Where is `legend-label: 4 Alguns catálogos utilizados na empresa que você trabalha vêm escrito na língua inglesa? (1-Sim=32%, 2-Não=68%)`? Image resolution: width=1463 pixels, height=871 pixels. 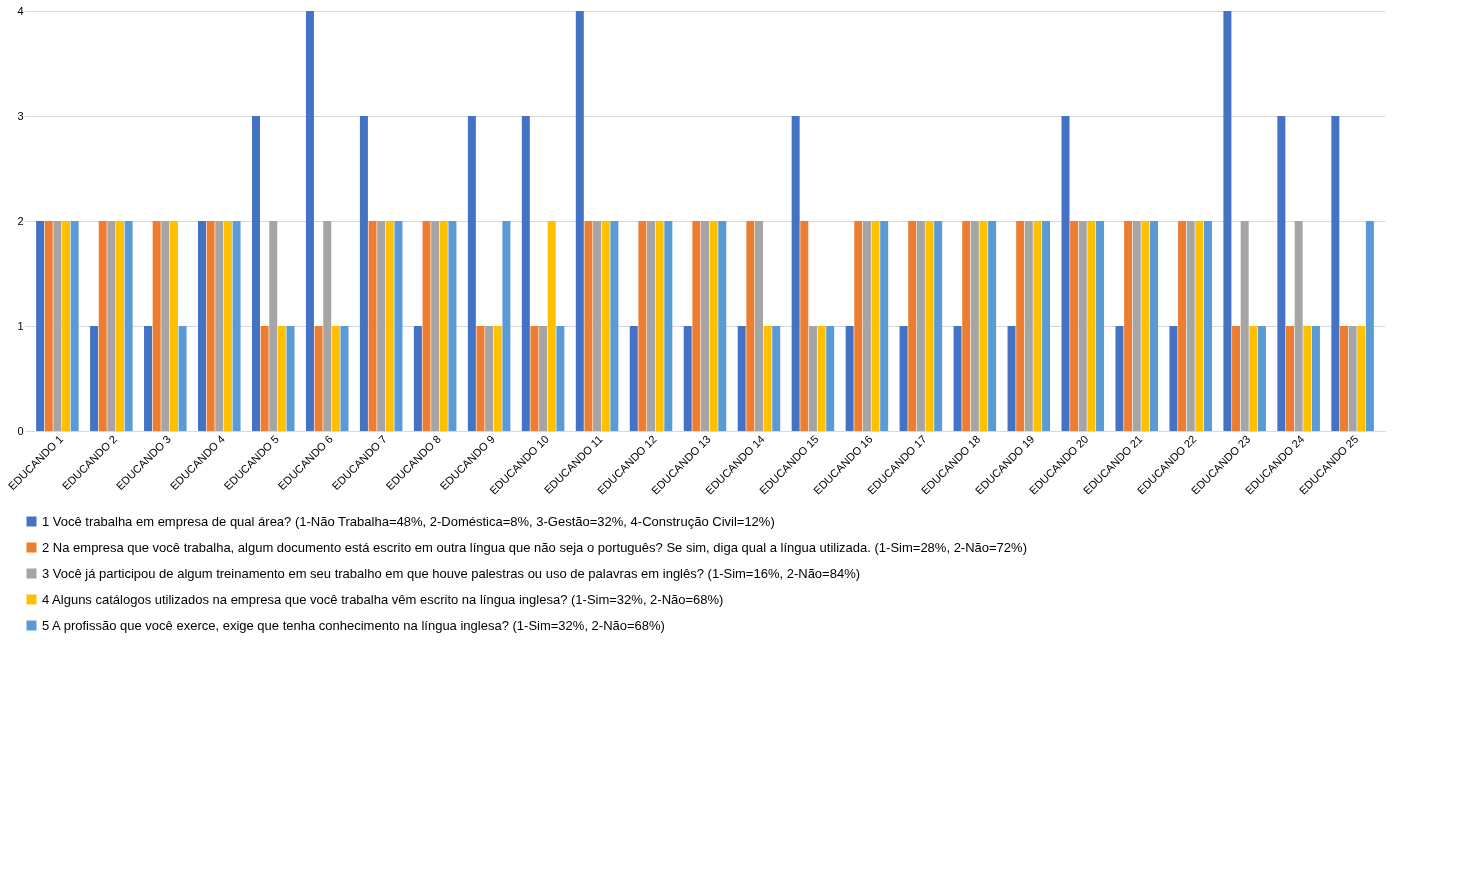 legend-label: 4 Alguns catálogos utilizados na empresa que você trabalha vêm escrito na língua inglesa? (1-Sim=32%, 2-Não=68%) is located at coordinates (383, 599).